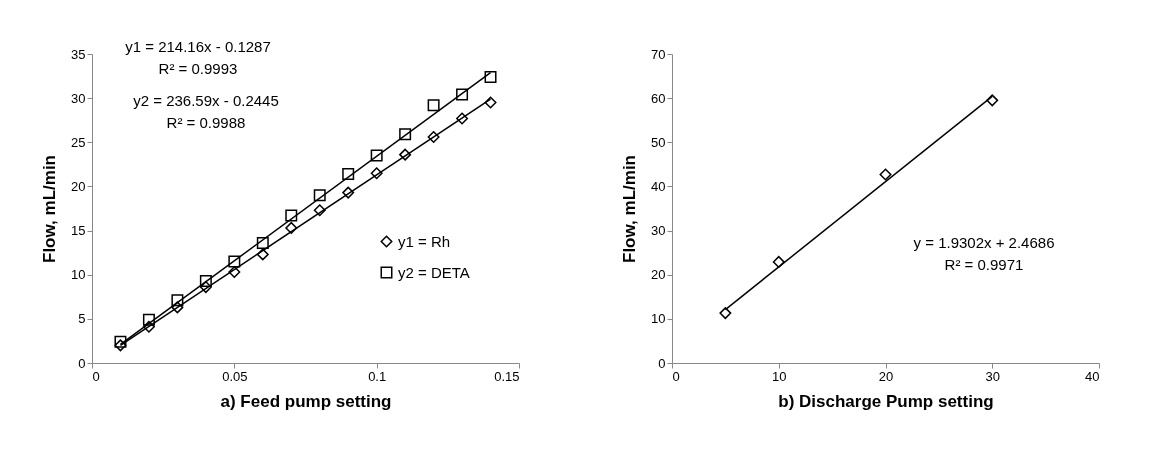 The image size is (1176, 457). What do you see at coordinates (424, 241) in the screenshot?
I see `legend-label: y1 = Rh` at bounding box center [424, 241].